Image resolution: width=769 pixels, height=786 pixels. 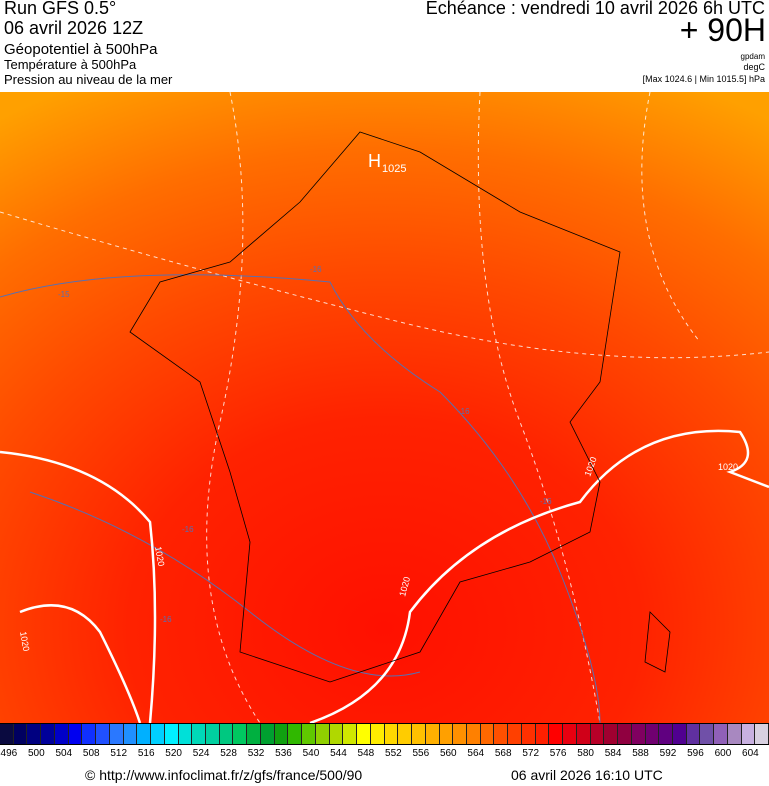 I want to click on colorbar-tick-label: 584, so click(x=613, y=753).